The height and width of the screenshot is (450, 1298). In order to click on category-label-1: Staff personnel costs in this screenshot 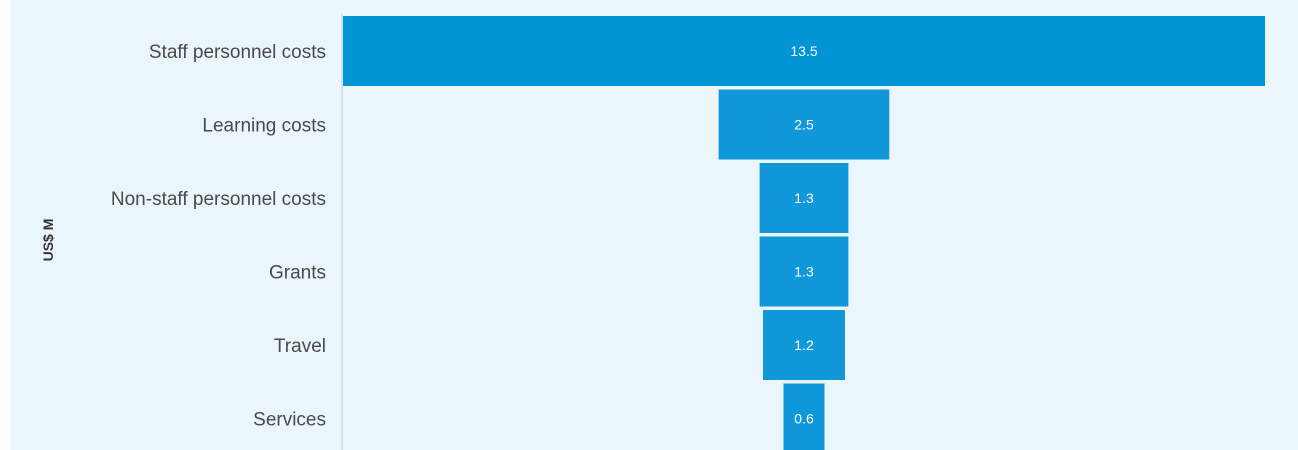, I will do `click(237, 52)`.